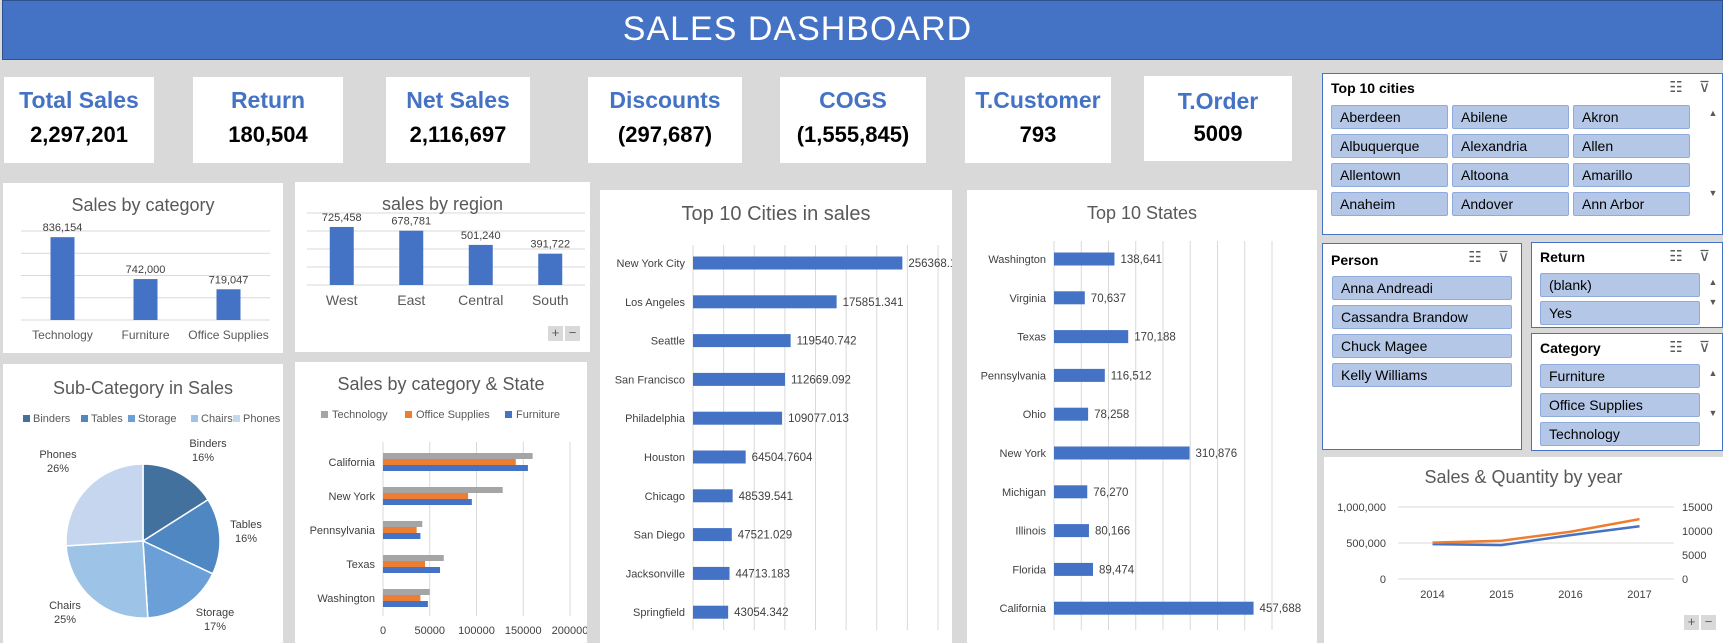 The image size is (1723, 643). Describe the element at coordinates (1563, 257) in the screenshot. I see `slicer-title: Return` at that location.